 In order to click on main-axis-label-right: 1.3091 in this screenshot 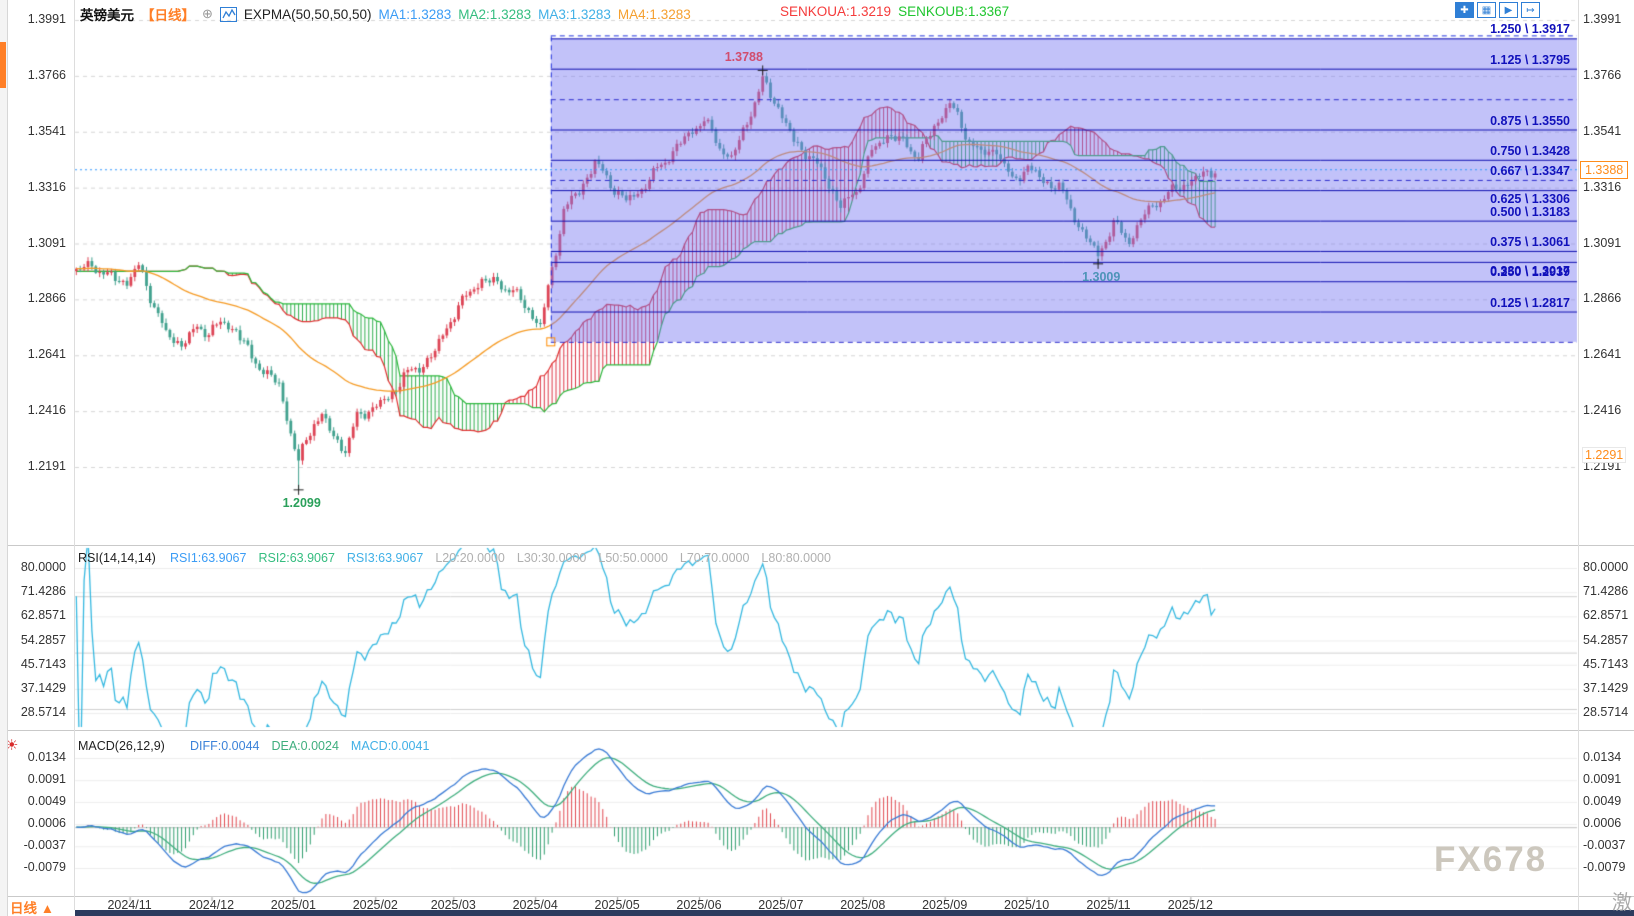, I will do `click(1602, 242)`.